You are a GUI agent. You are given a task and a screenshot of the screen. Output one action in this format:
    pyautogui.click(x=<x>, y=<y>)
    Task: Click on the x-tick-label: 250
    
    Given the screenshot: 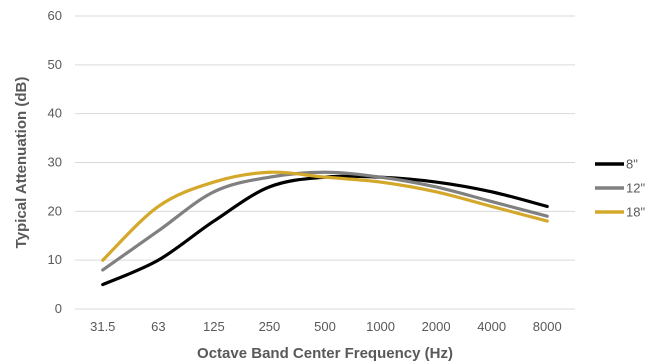 What is the action you would take?
    pyautogui.click(x=270, y=326)
    